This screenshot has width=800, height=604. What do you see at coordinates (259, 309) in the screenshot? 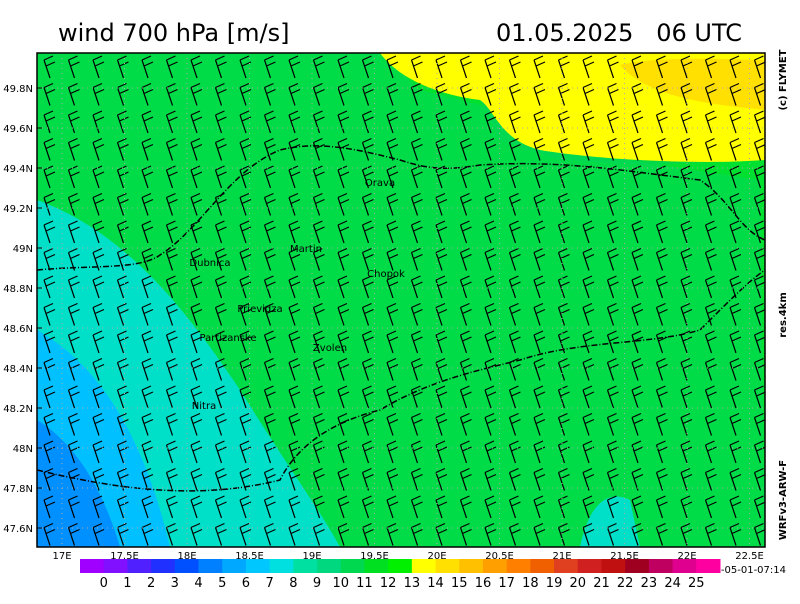
I see `city-label: Prievidza` at bounding box center [259, 309].